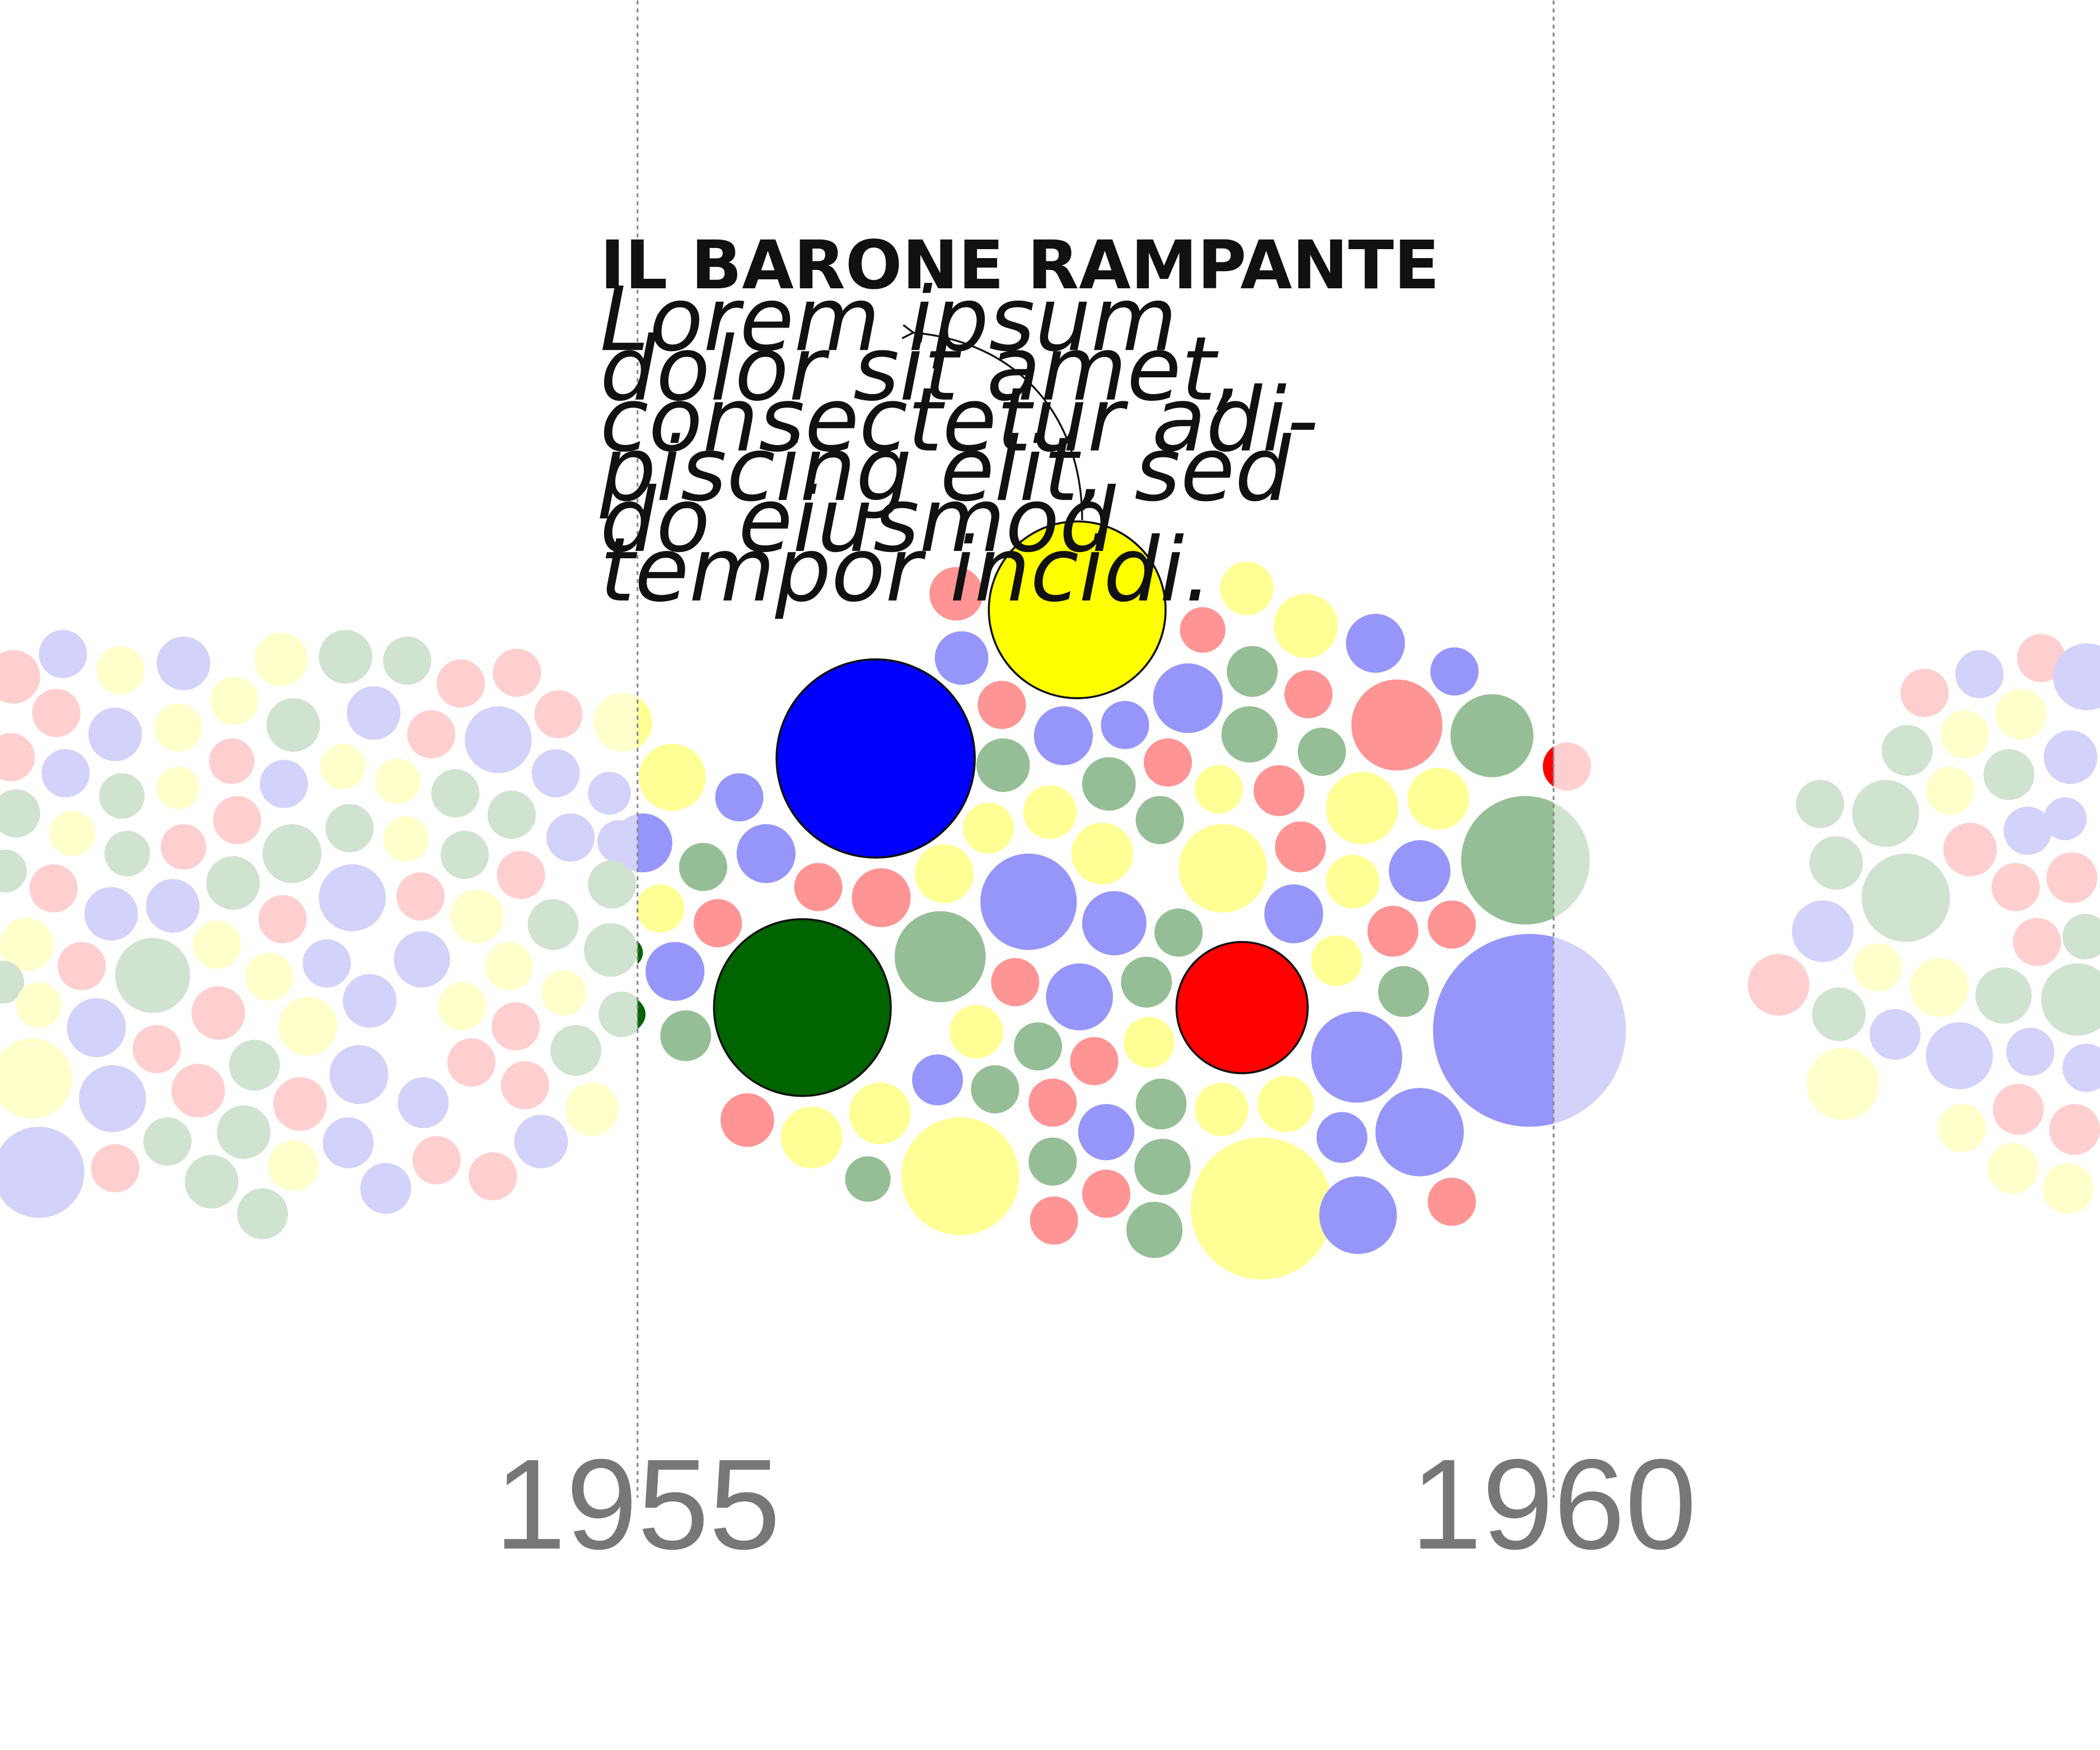  I want to click on highlight-bubble-yellow, so click(1077, 610).